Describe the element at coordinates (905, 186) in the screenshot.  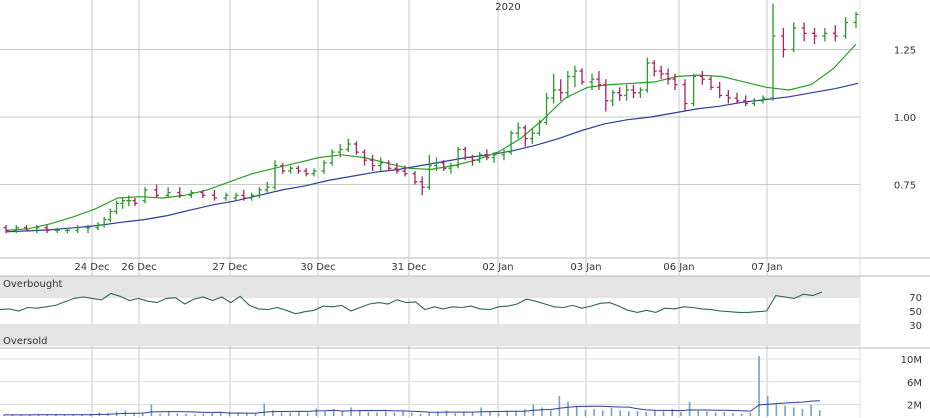
I see `price-tick-label: 0.75` at that location.